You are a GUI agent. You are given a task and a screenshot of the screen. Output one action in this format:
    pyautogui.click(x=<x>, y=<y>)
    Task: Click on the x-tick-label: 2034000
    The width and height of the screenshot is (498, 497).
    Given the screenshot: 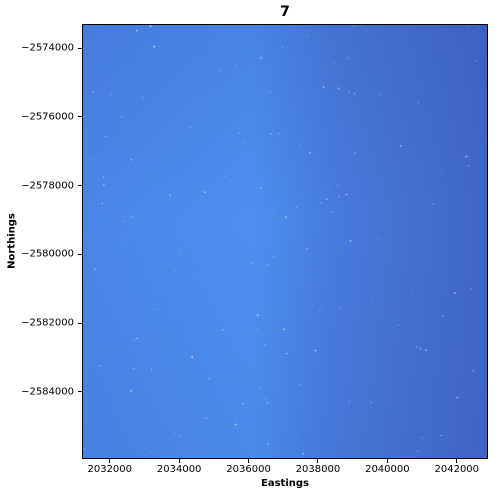 What is the action you would take?
    pyautogui.click(x=179, y=469)
    